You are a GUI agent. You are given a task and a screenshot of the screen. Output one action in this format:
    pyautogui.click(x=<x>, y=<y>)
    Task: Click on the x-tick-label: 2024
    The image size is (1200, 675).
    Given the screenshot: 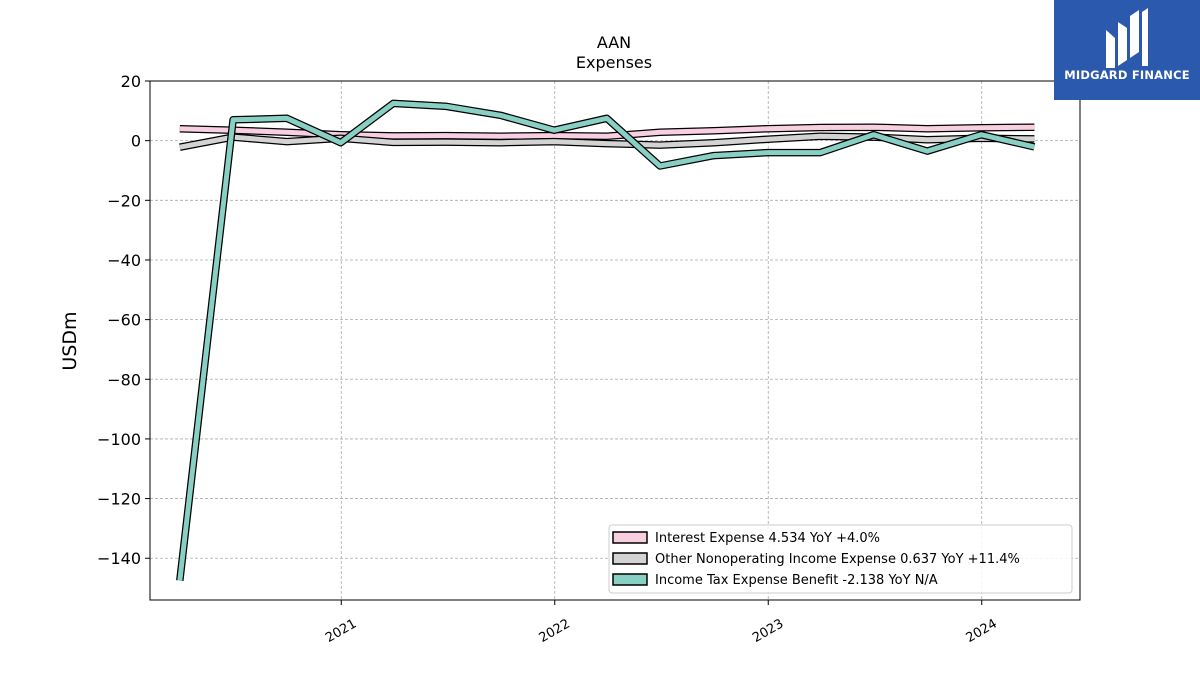 What is the action you would take?
    pyautogui.click(x=982, y=631)
    